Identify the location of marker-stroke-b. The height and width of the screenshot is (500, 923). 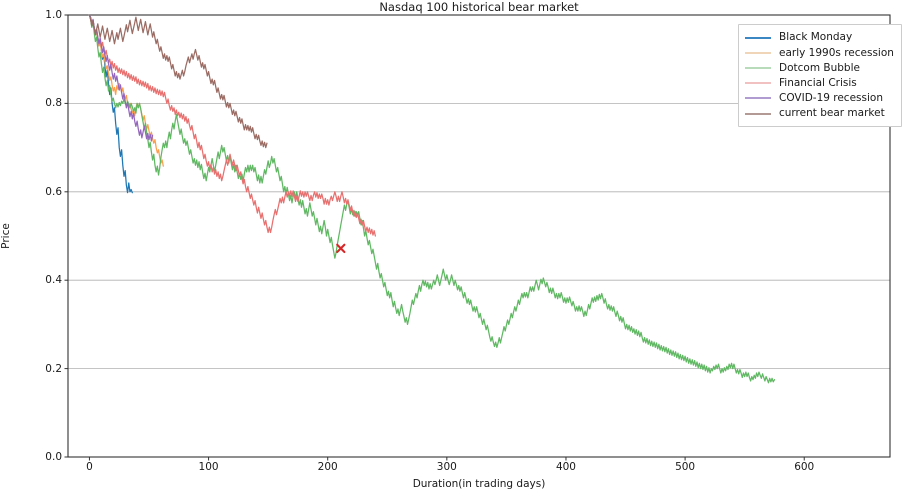
(341, 248).